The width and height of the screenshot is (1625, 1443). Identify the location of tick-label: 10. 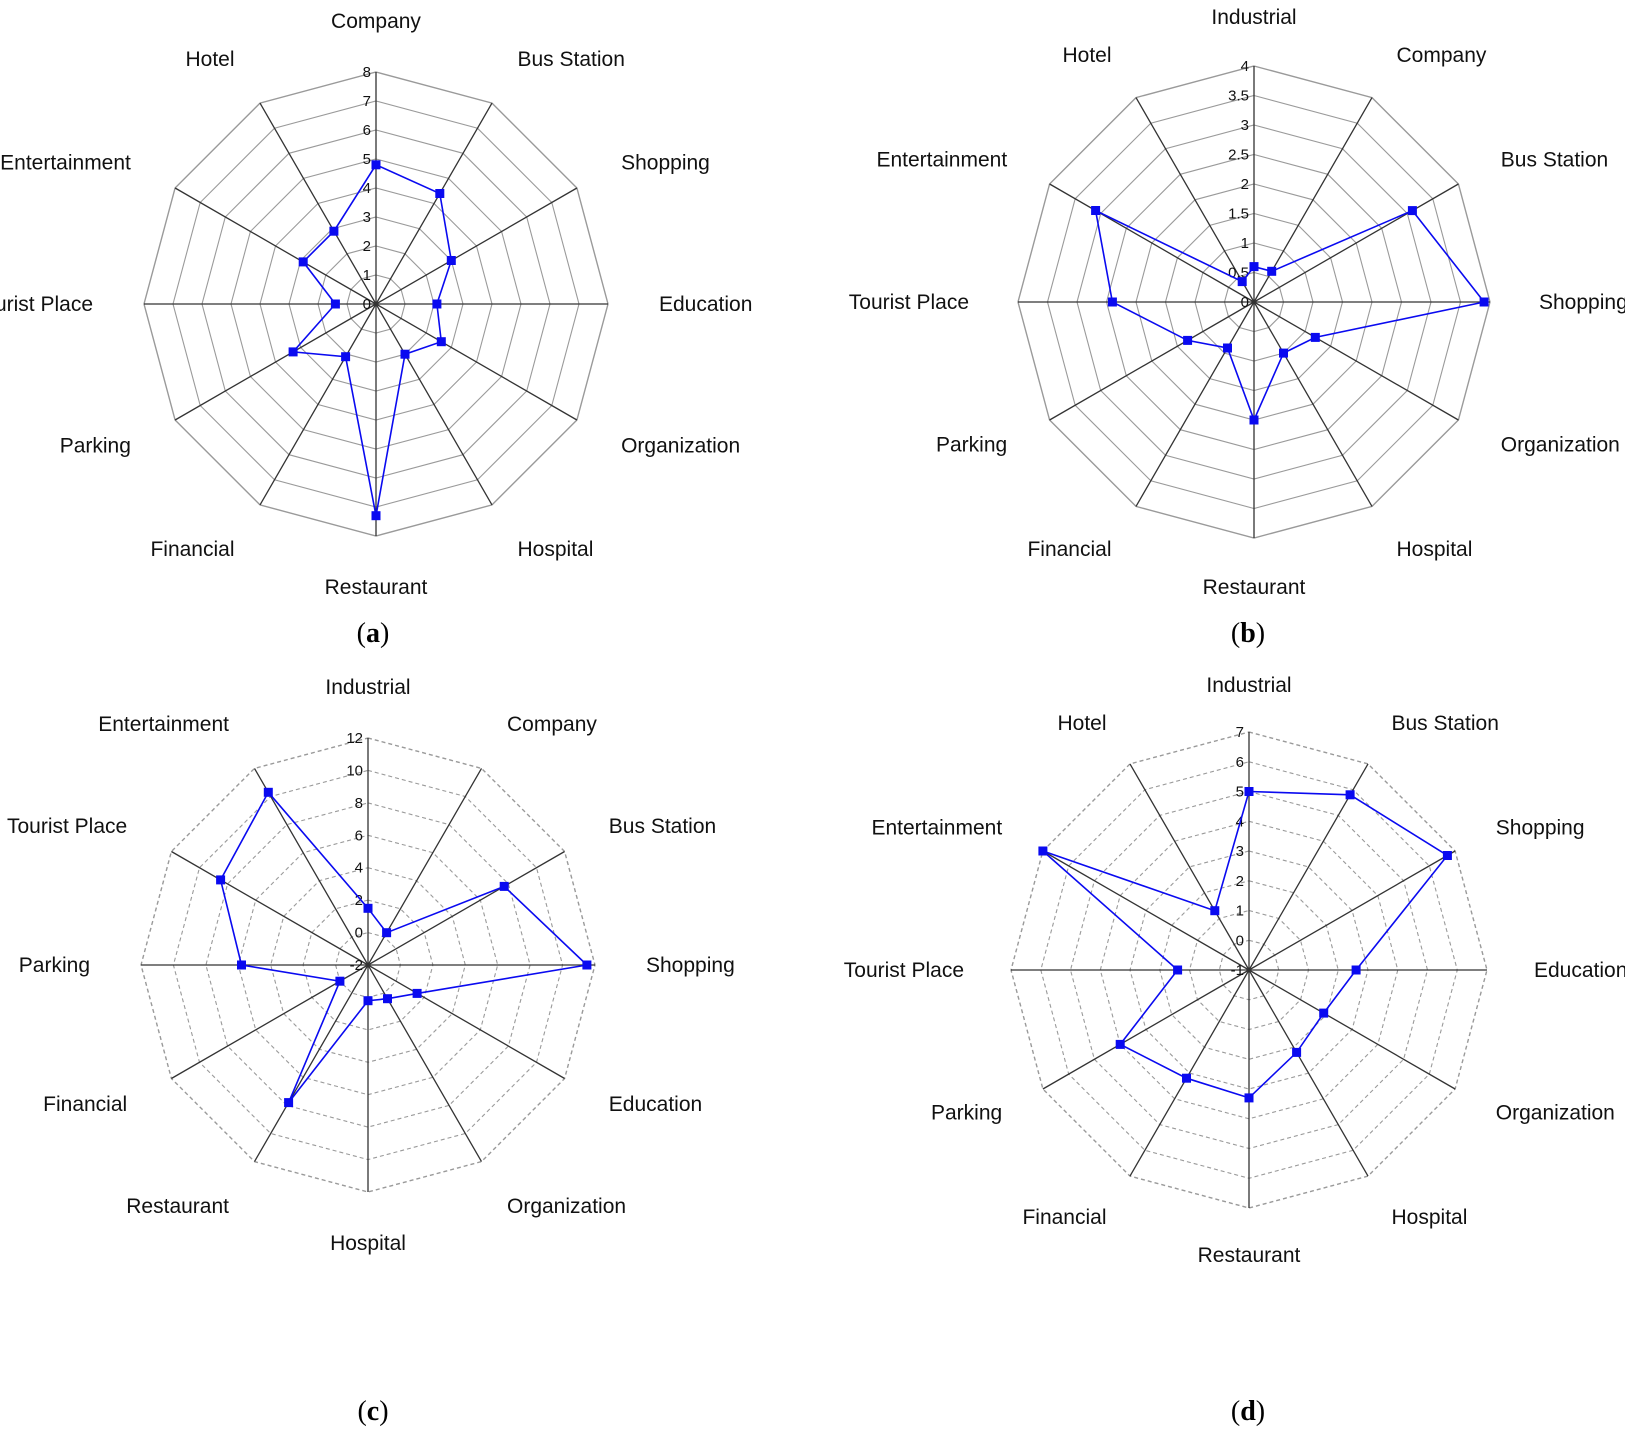
(354, 770).